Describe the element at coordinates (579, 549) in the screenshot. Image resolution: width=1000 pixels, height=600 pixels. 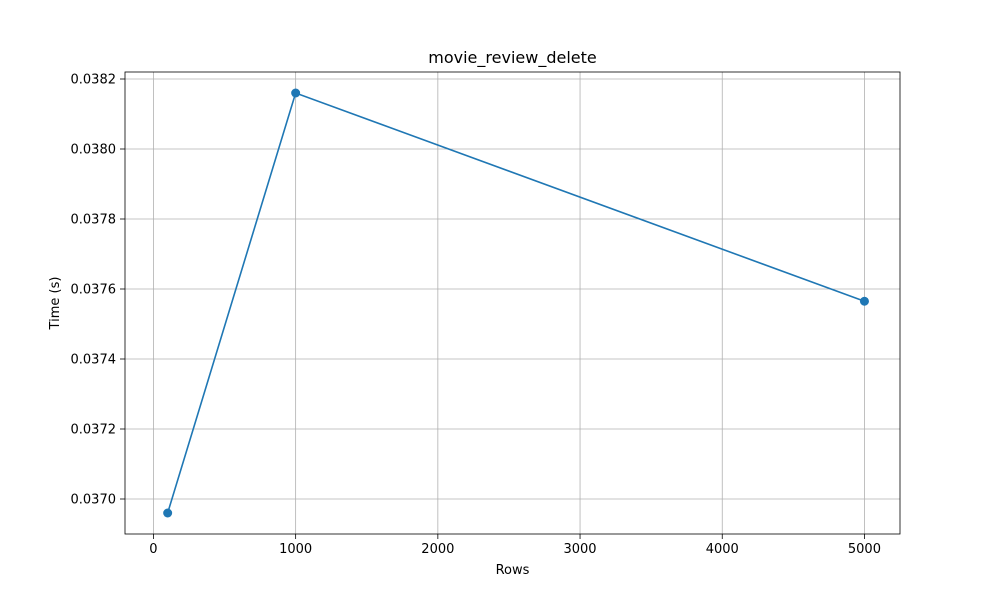
I see `x-tick-label: 3000` at that location.